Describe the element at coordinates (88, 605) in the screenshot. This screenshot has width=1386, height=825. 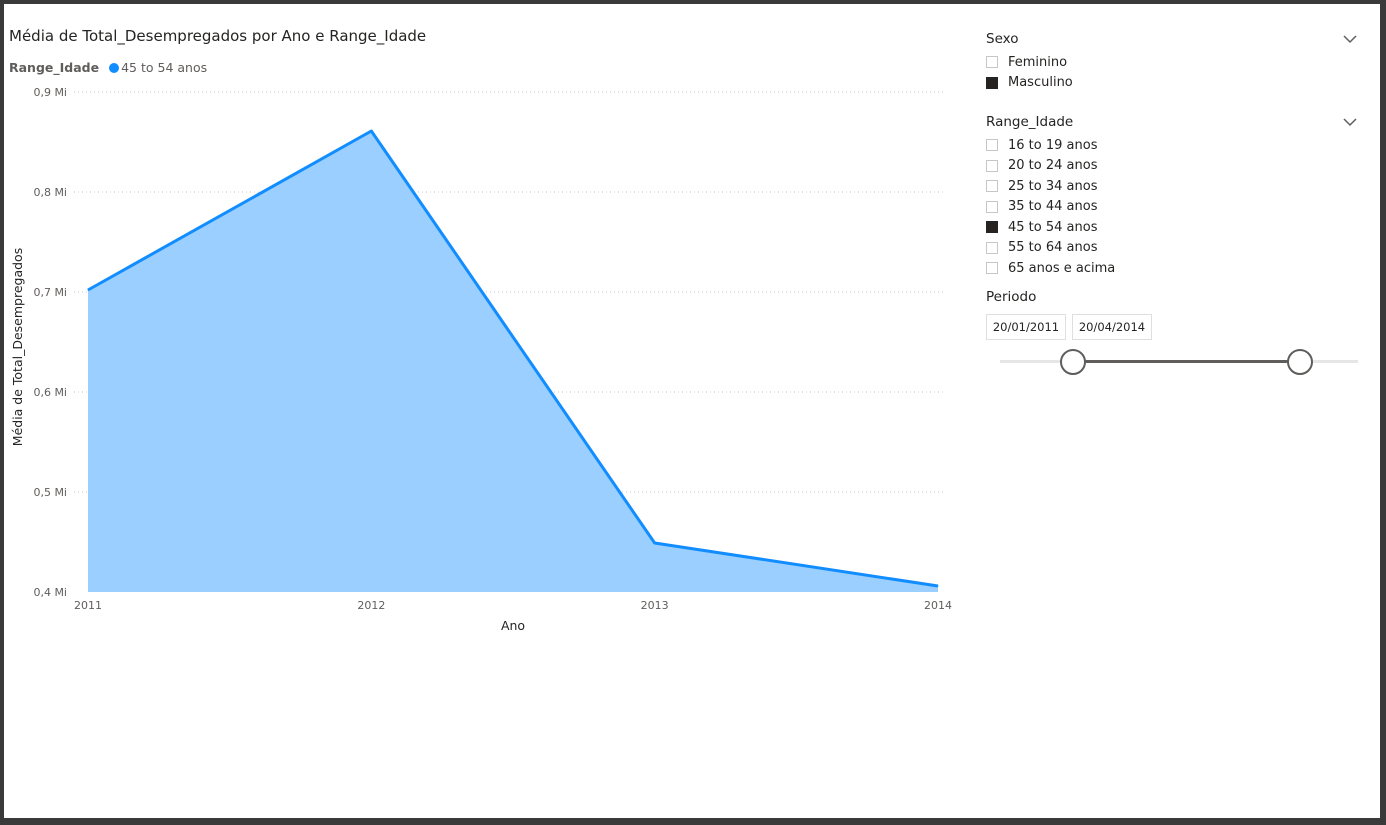
I see `x-tick-label: 2011` at that location.